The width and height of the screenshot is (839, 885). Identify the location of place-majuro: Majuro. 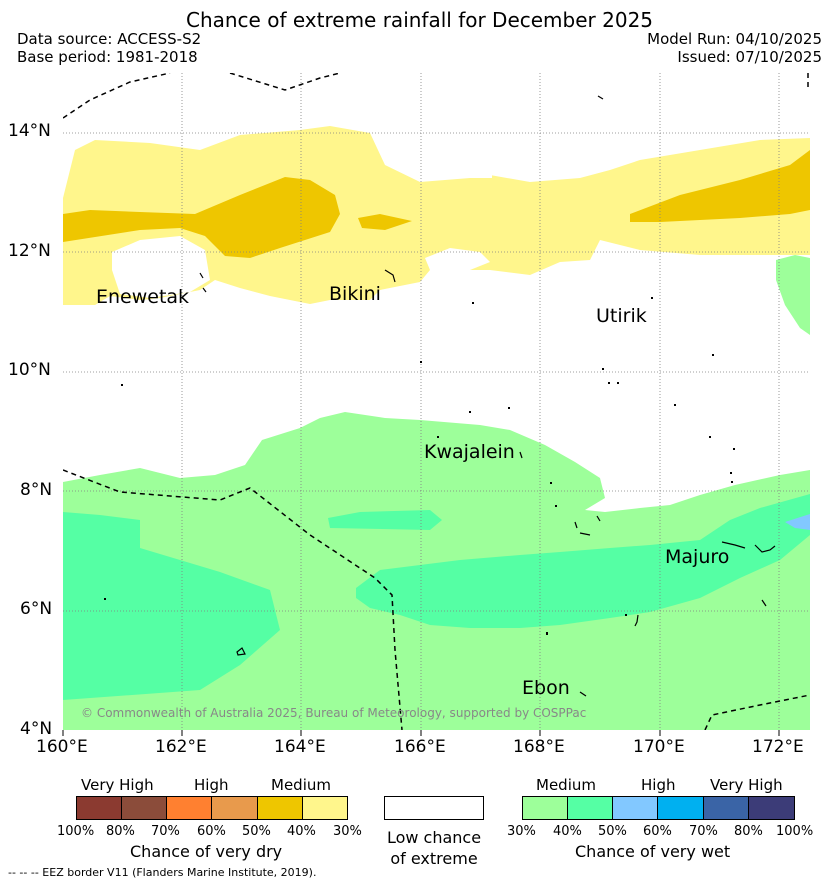
(697, 557).